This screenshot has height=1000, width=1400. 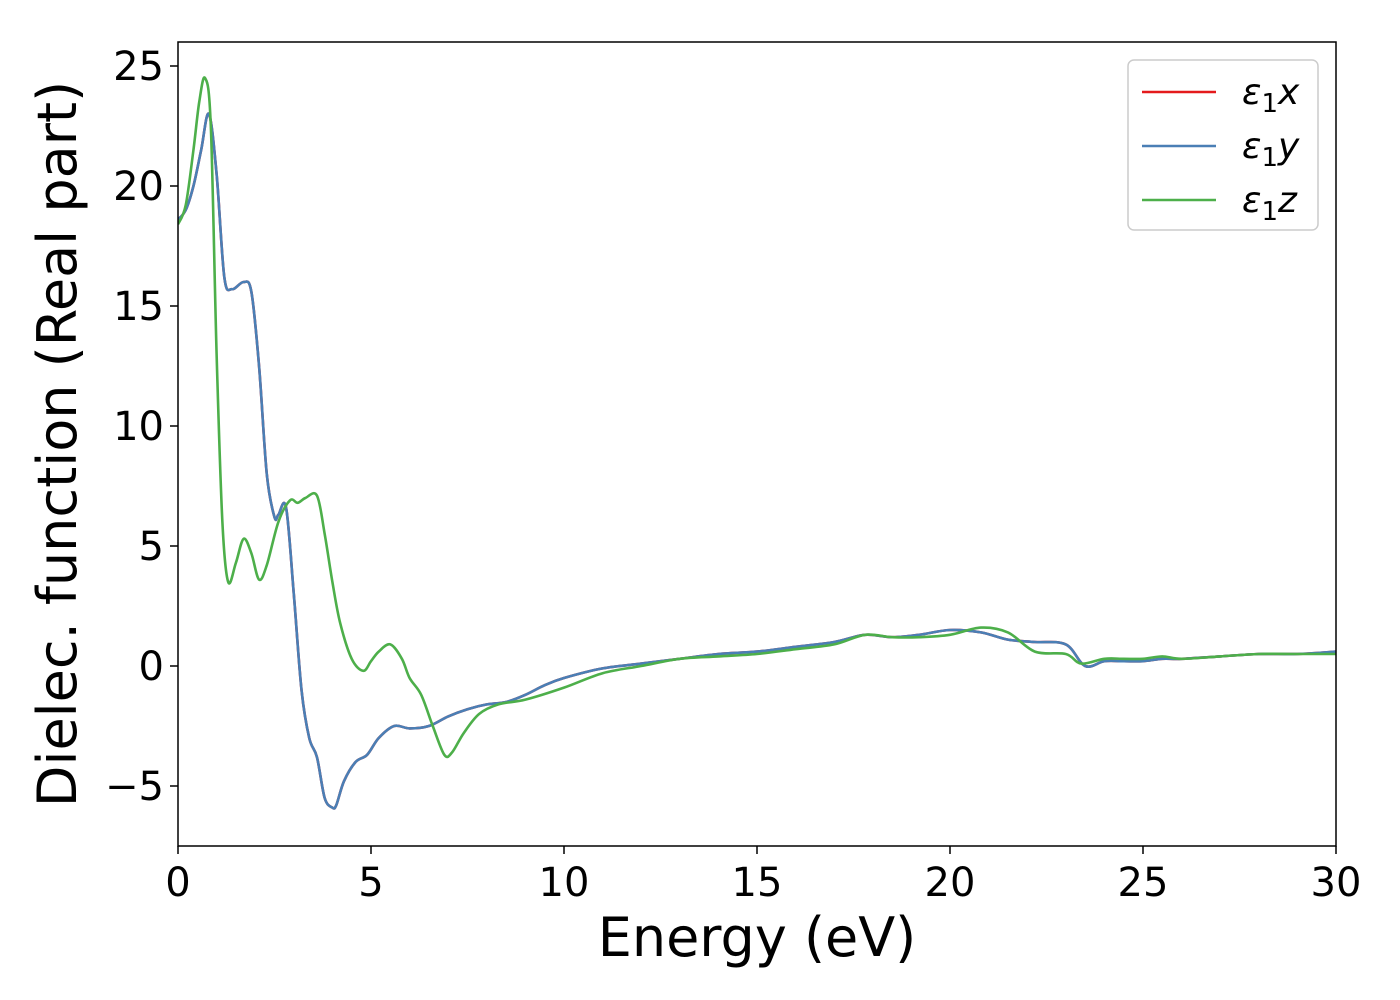 What do you see at coordinates (950, 883) in the screenshot?
I see `x-tick-label: 20` at bounding box center [950, 883].